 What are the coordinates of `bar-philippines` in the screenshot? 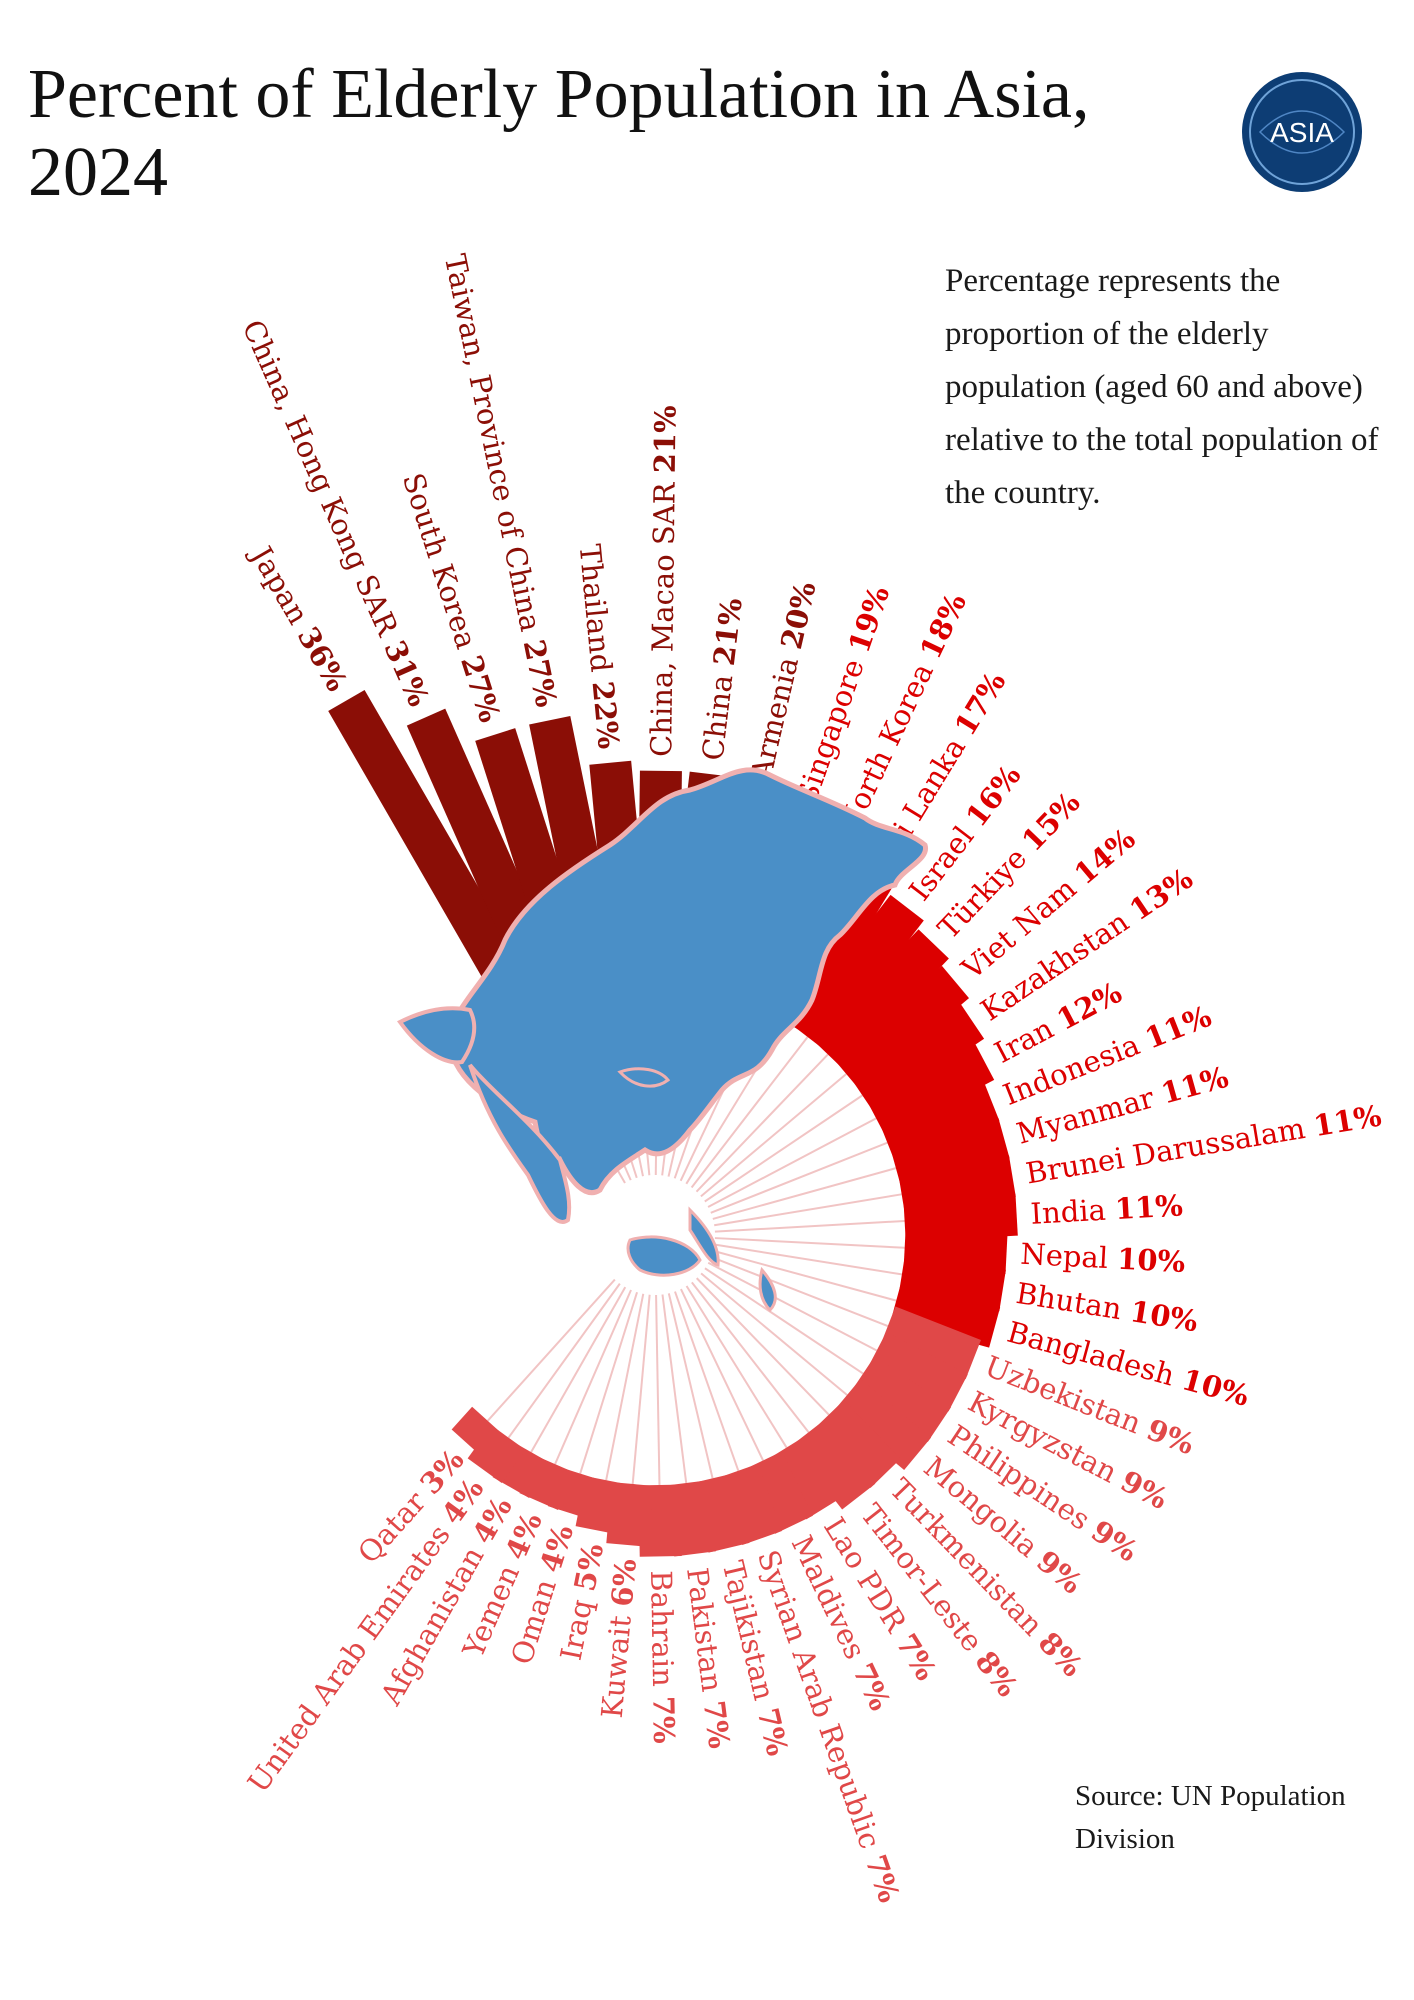 It's located at (901, 1399).